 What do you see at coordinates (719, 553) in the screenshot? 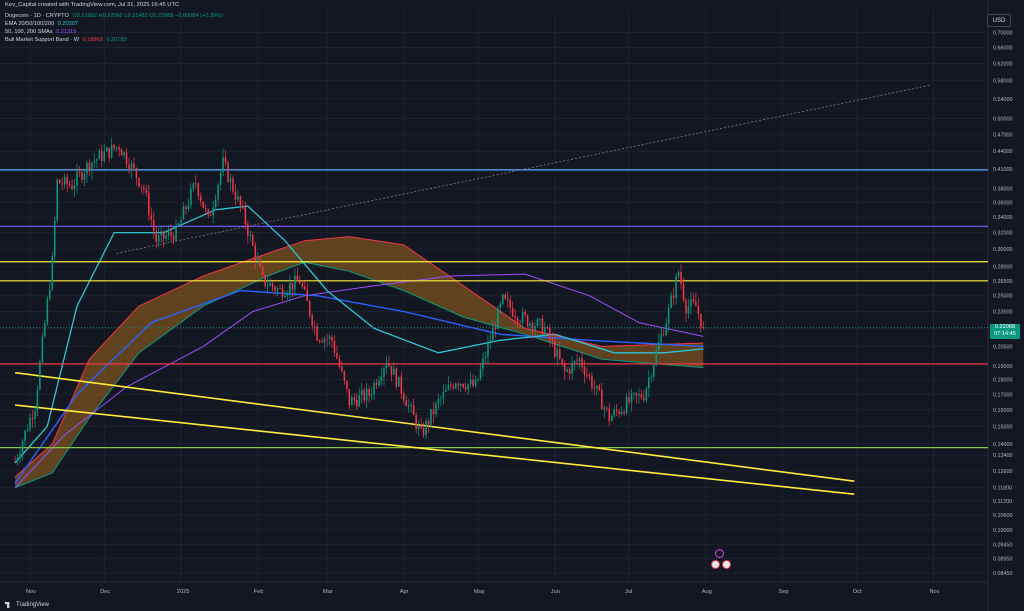
I see `event-marker-icon` at bounding box center [719, 553].